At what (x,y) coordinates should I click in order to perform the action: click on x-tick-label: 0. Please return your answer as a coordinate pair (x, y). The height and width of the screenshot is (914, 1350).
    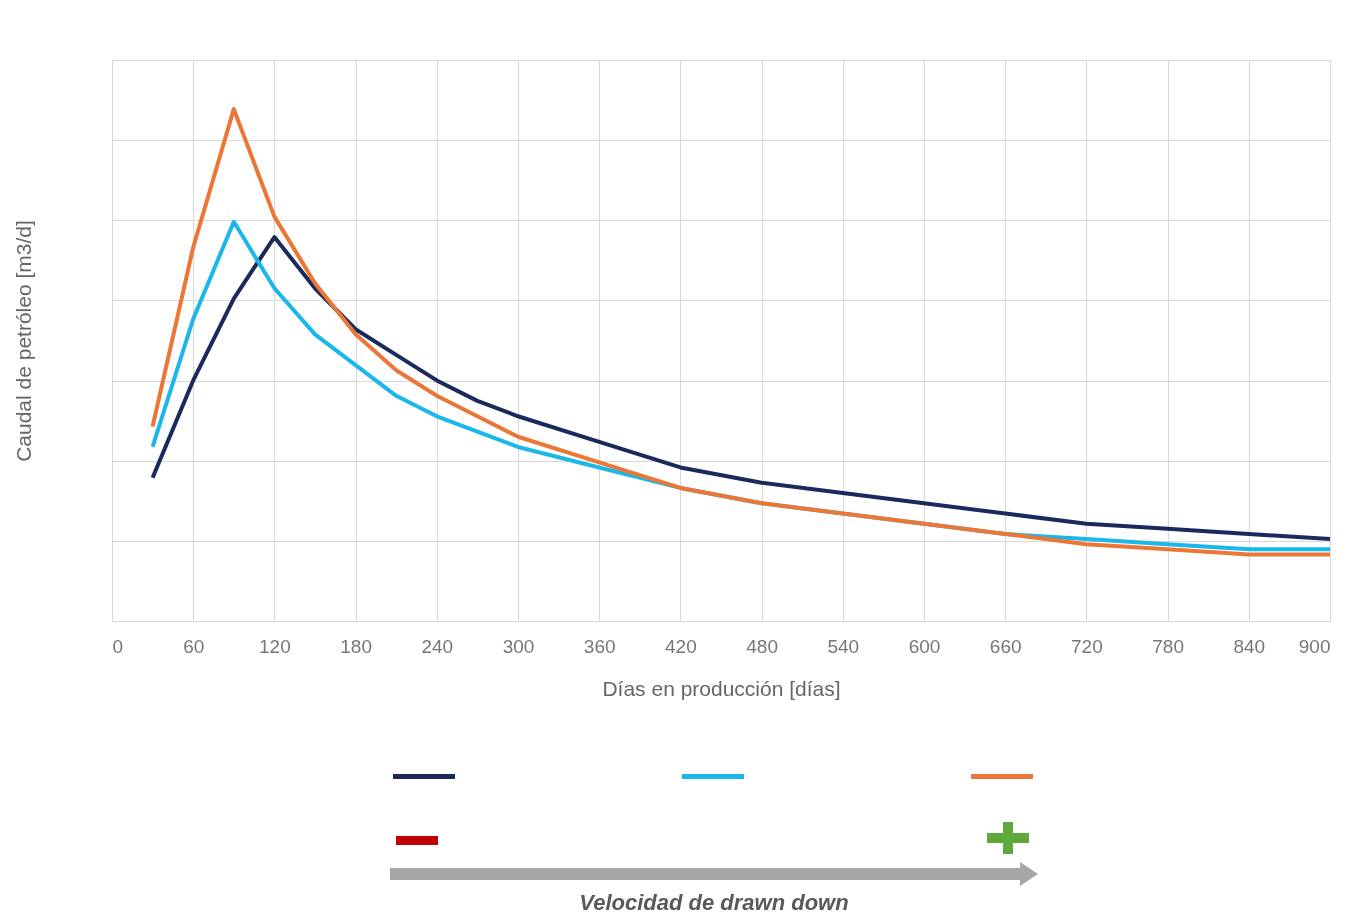
    Looking at the image, I should click on (118, 646).